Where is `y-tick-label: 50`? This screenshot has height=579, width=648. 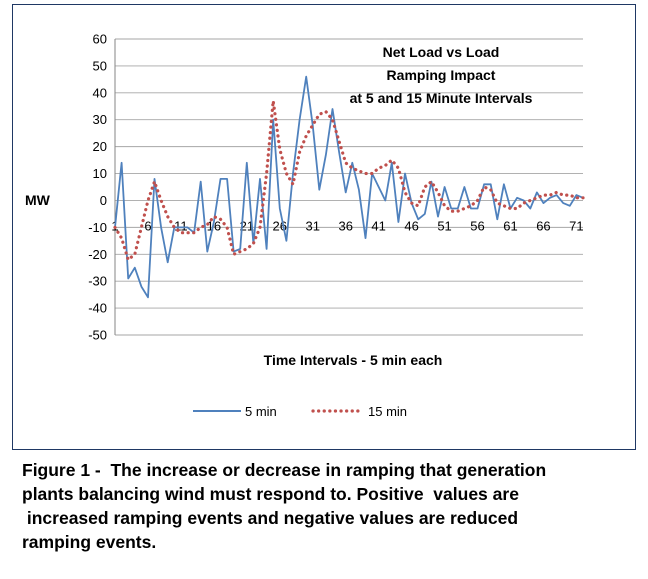 y-tick-label: 50 is located at coordinates (100, 65).